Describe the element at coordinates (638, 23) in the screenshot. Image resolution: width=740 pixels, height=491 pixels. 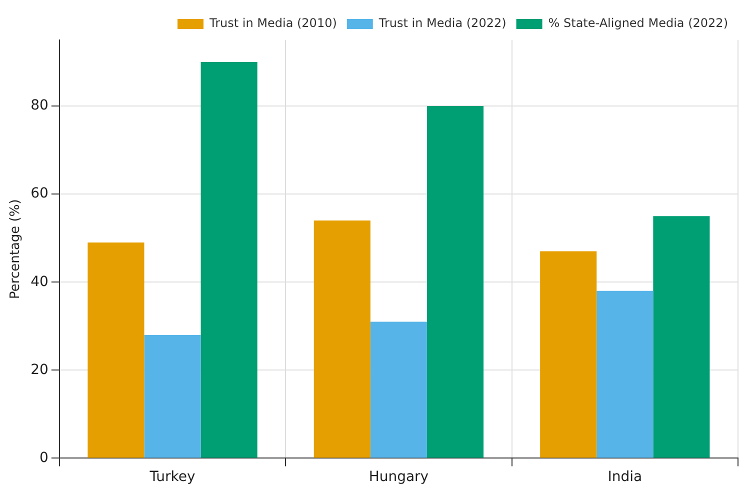
I see `legend-label: % State-Aligned Media (2022)` at that location.